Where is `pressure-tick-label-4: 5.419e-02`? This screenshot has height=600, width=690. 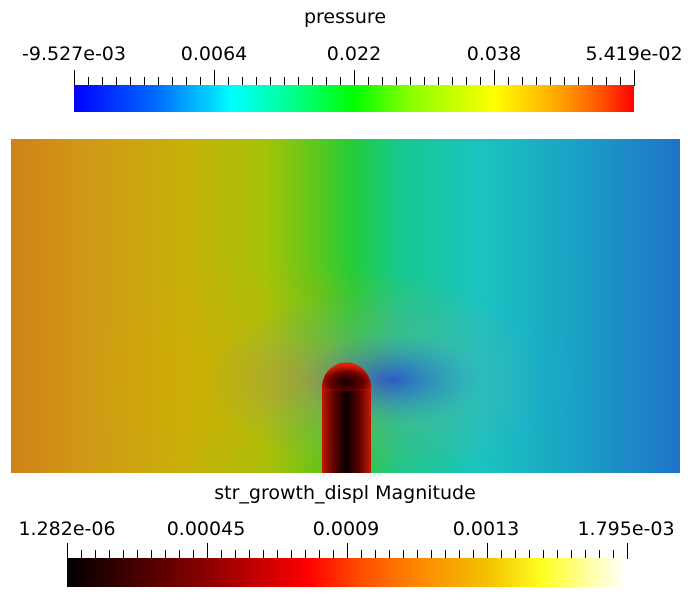 pressure-tick-label-4: 5.419e-02 is located at coordinates (634, 54).